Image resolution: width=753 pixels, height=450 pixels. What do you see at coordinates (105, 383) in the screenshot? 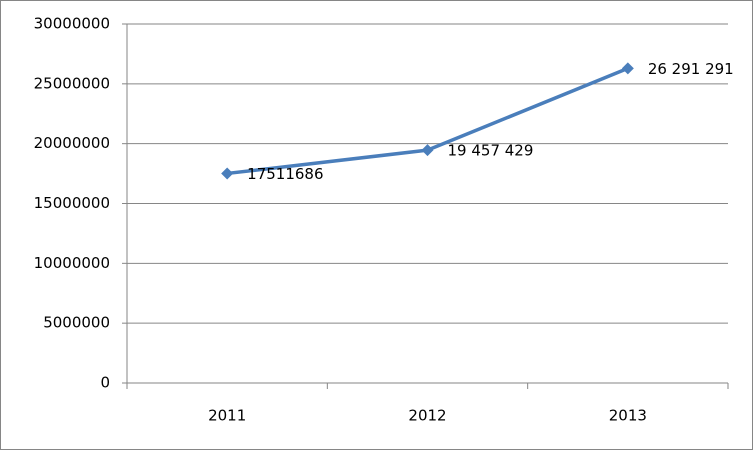
I see `y-tick-label: 0` at bounding box center [105, 383].